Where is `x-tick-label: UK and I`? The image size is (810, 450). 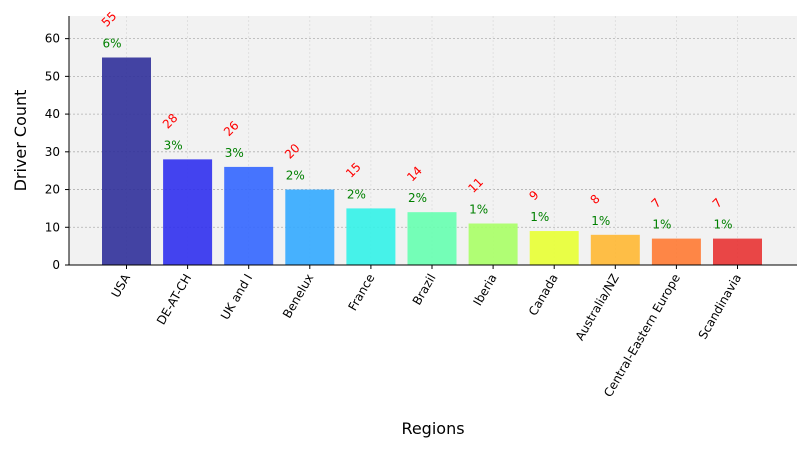
x-tick-label: UK and I is located at coordinates (236, 297).